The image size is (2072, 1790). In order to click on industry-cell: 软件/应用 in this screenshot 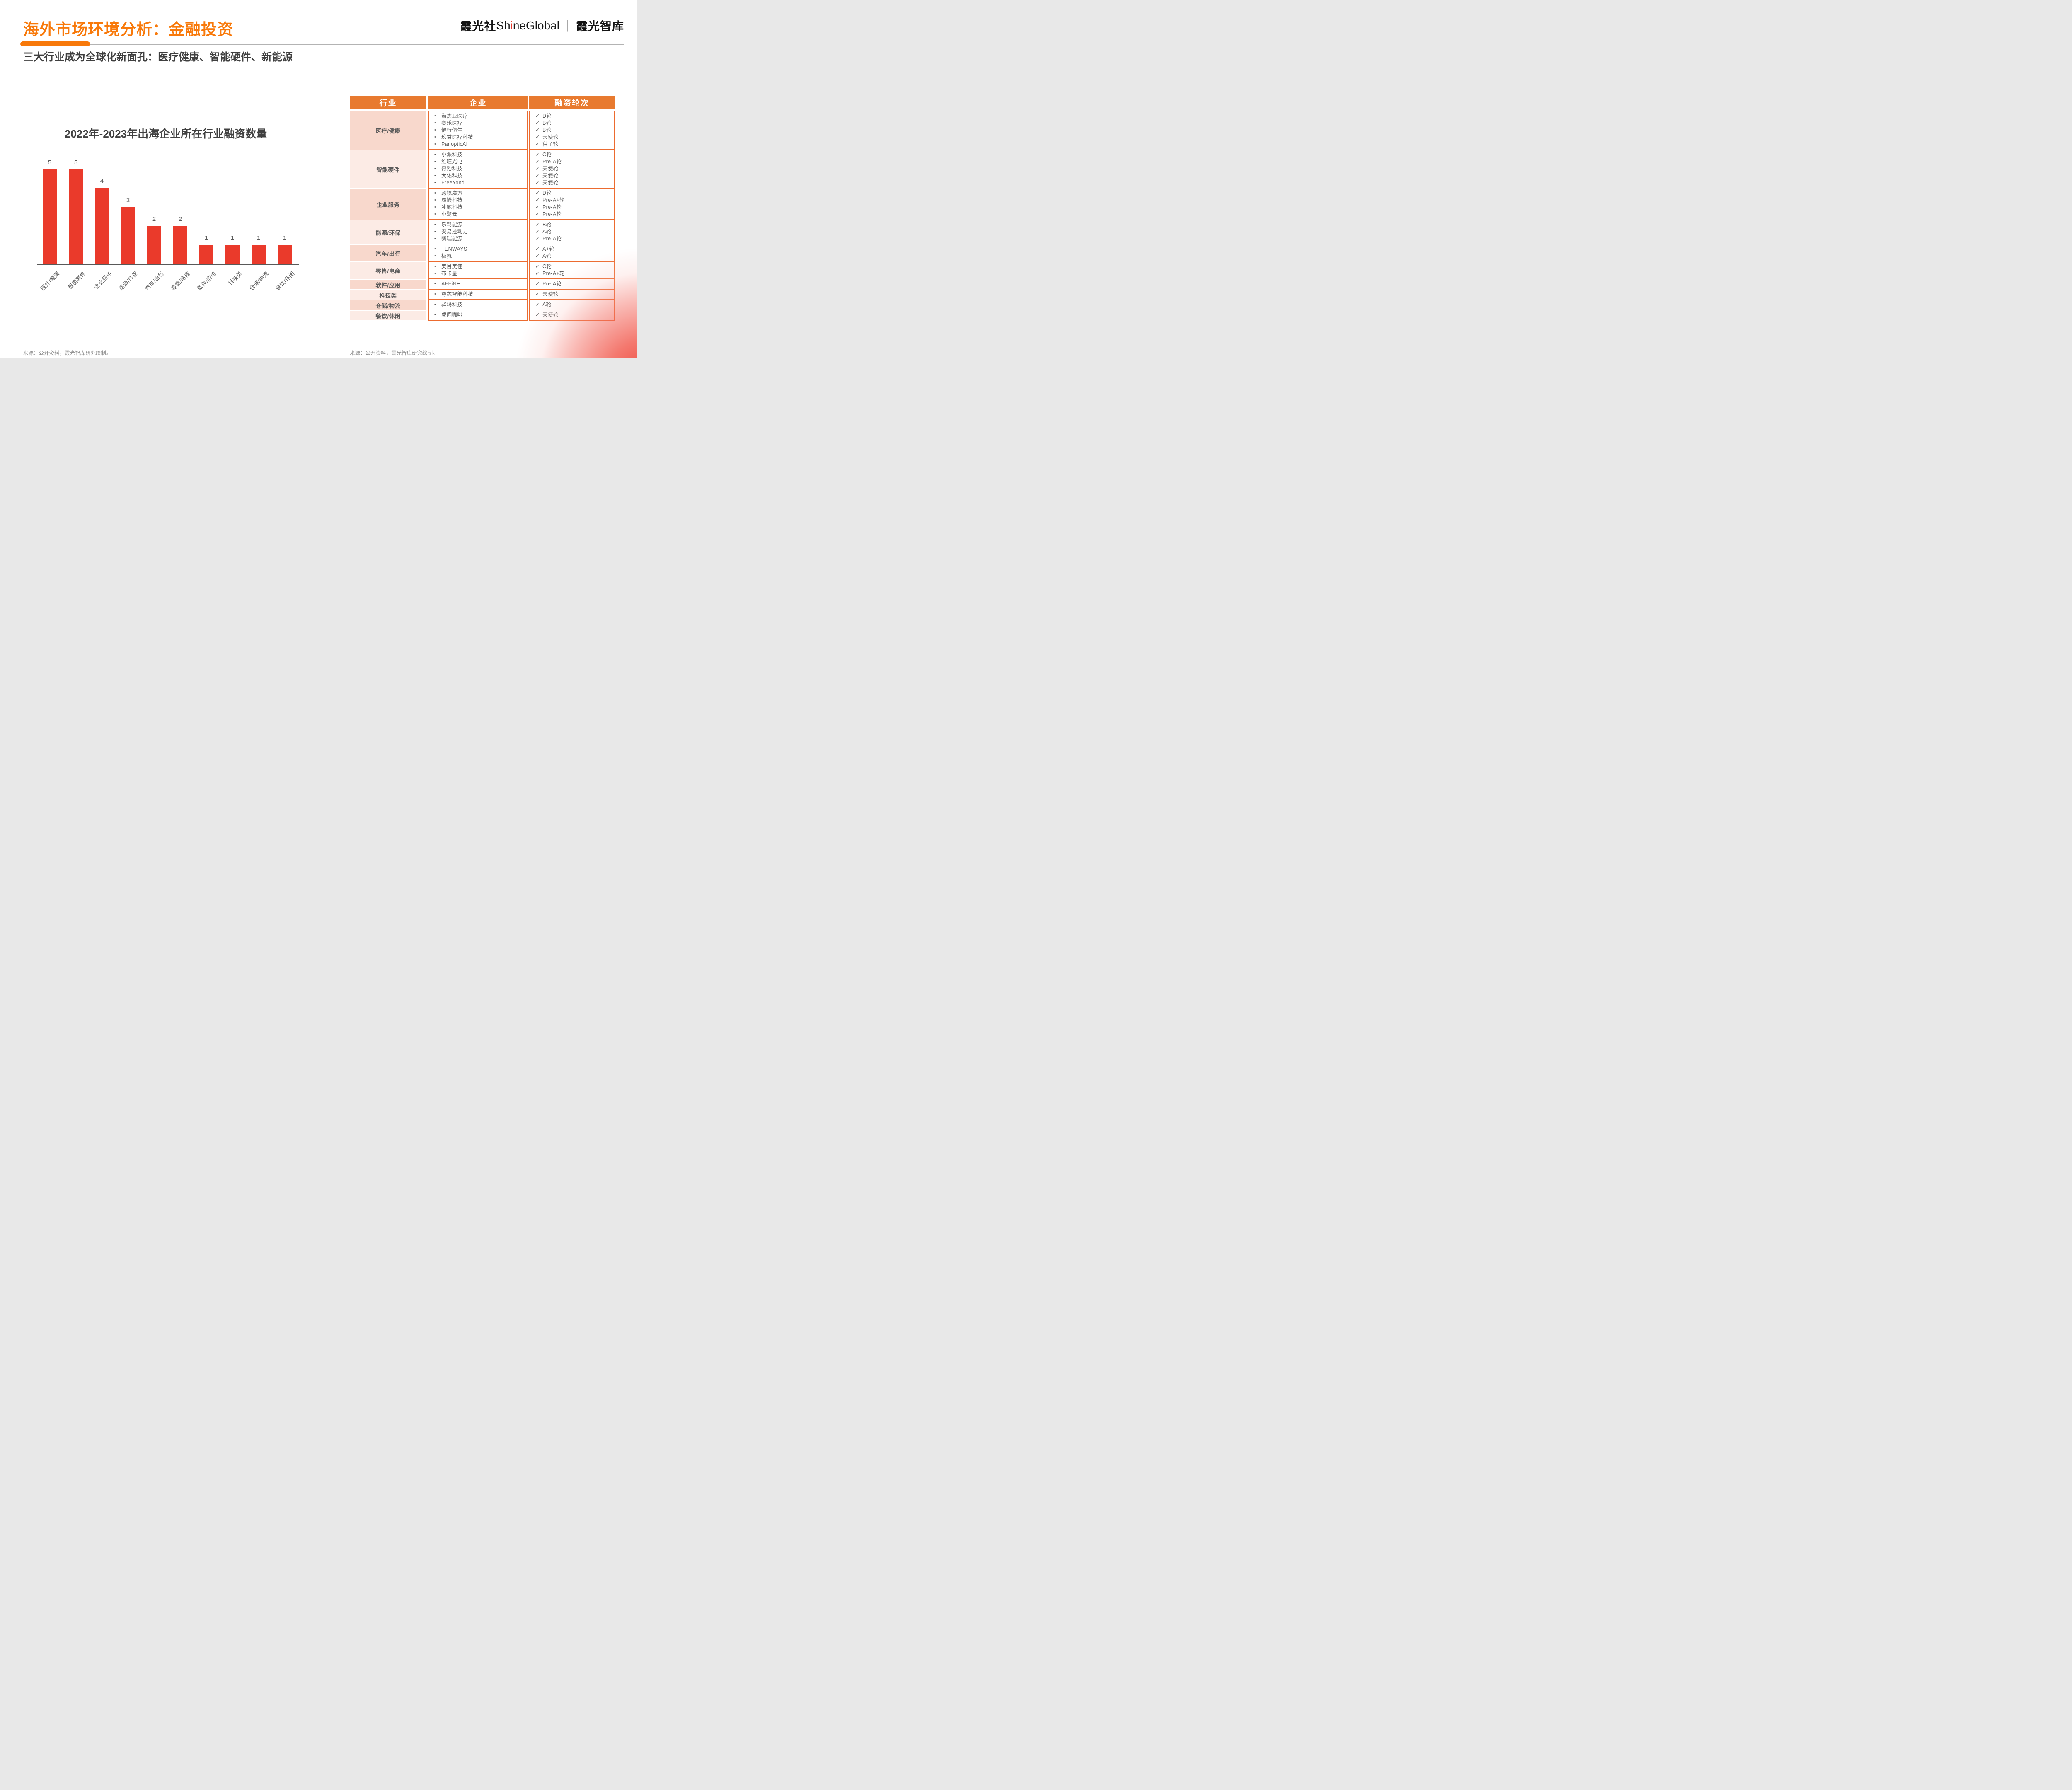, I will do `click(388, 284)`.